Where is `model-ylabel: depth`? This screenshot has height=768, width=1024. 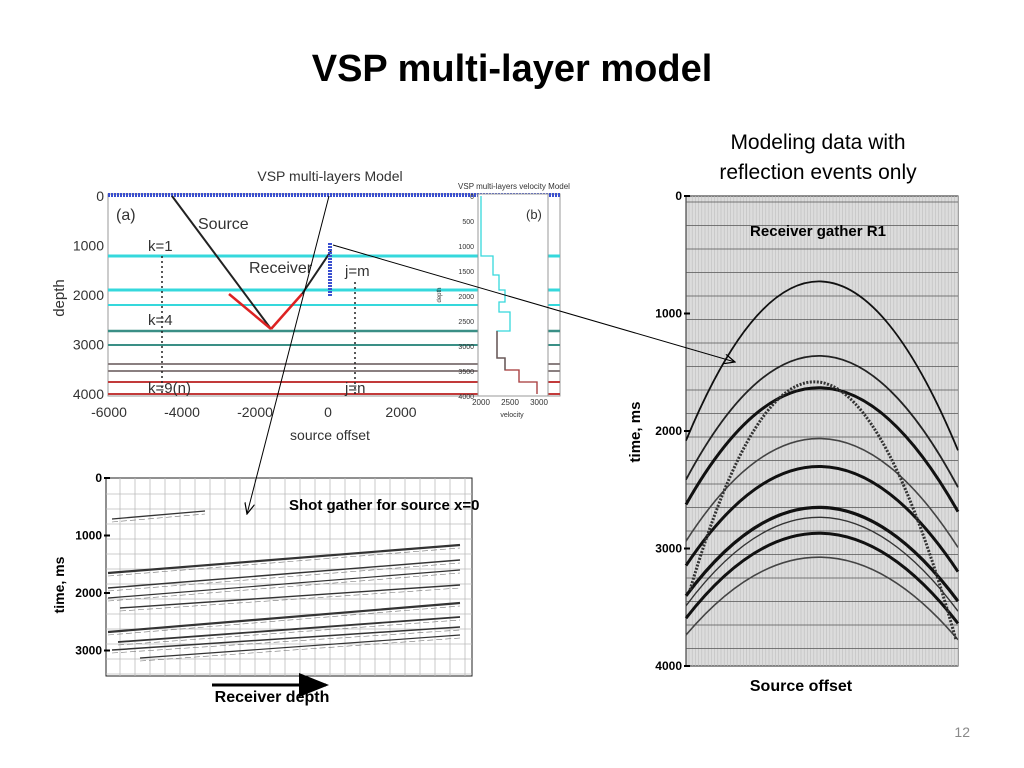 model-ylabel: depth is located at coordinates (59, 298).